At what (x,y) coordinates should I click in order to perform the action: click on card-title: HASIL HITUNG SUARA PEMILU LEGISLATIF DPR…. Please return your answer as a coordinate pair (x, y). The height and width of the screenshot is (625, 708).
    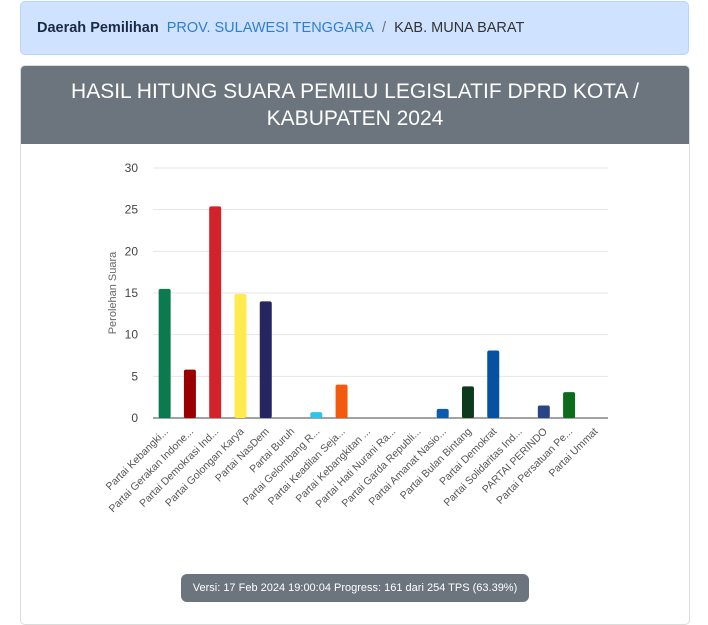
    Looking at the image, I should click on (355, 105).